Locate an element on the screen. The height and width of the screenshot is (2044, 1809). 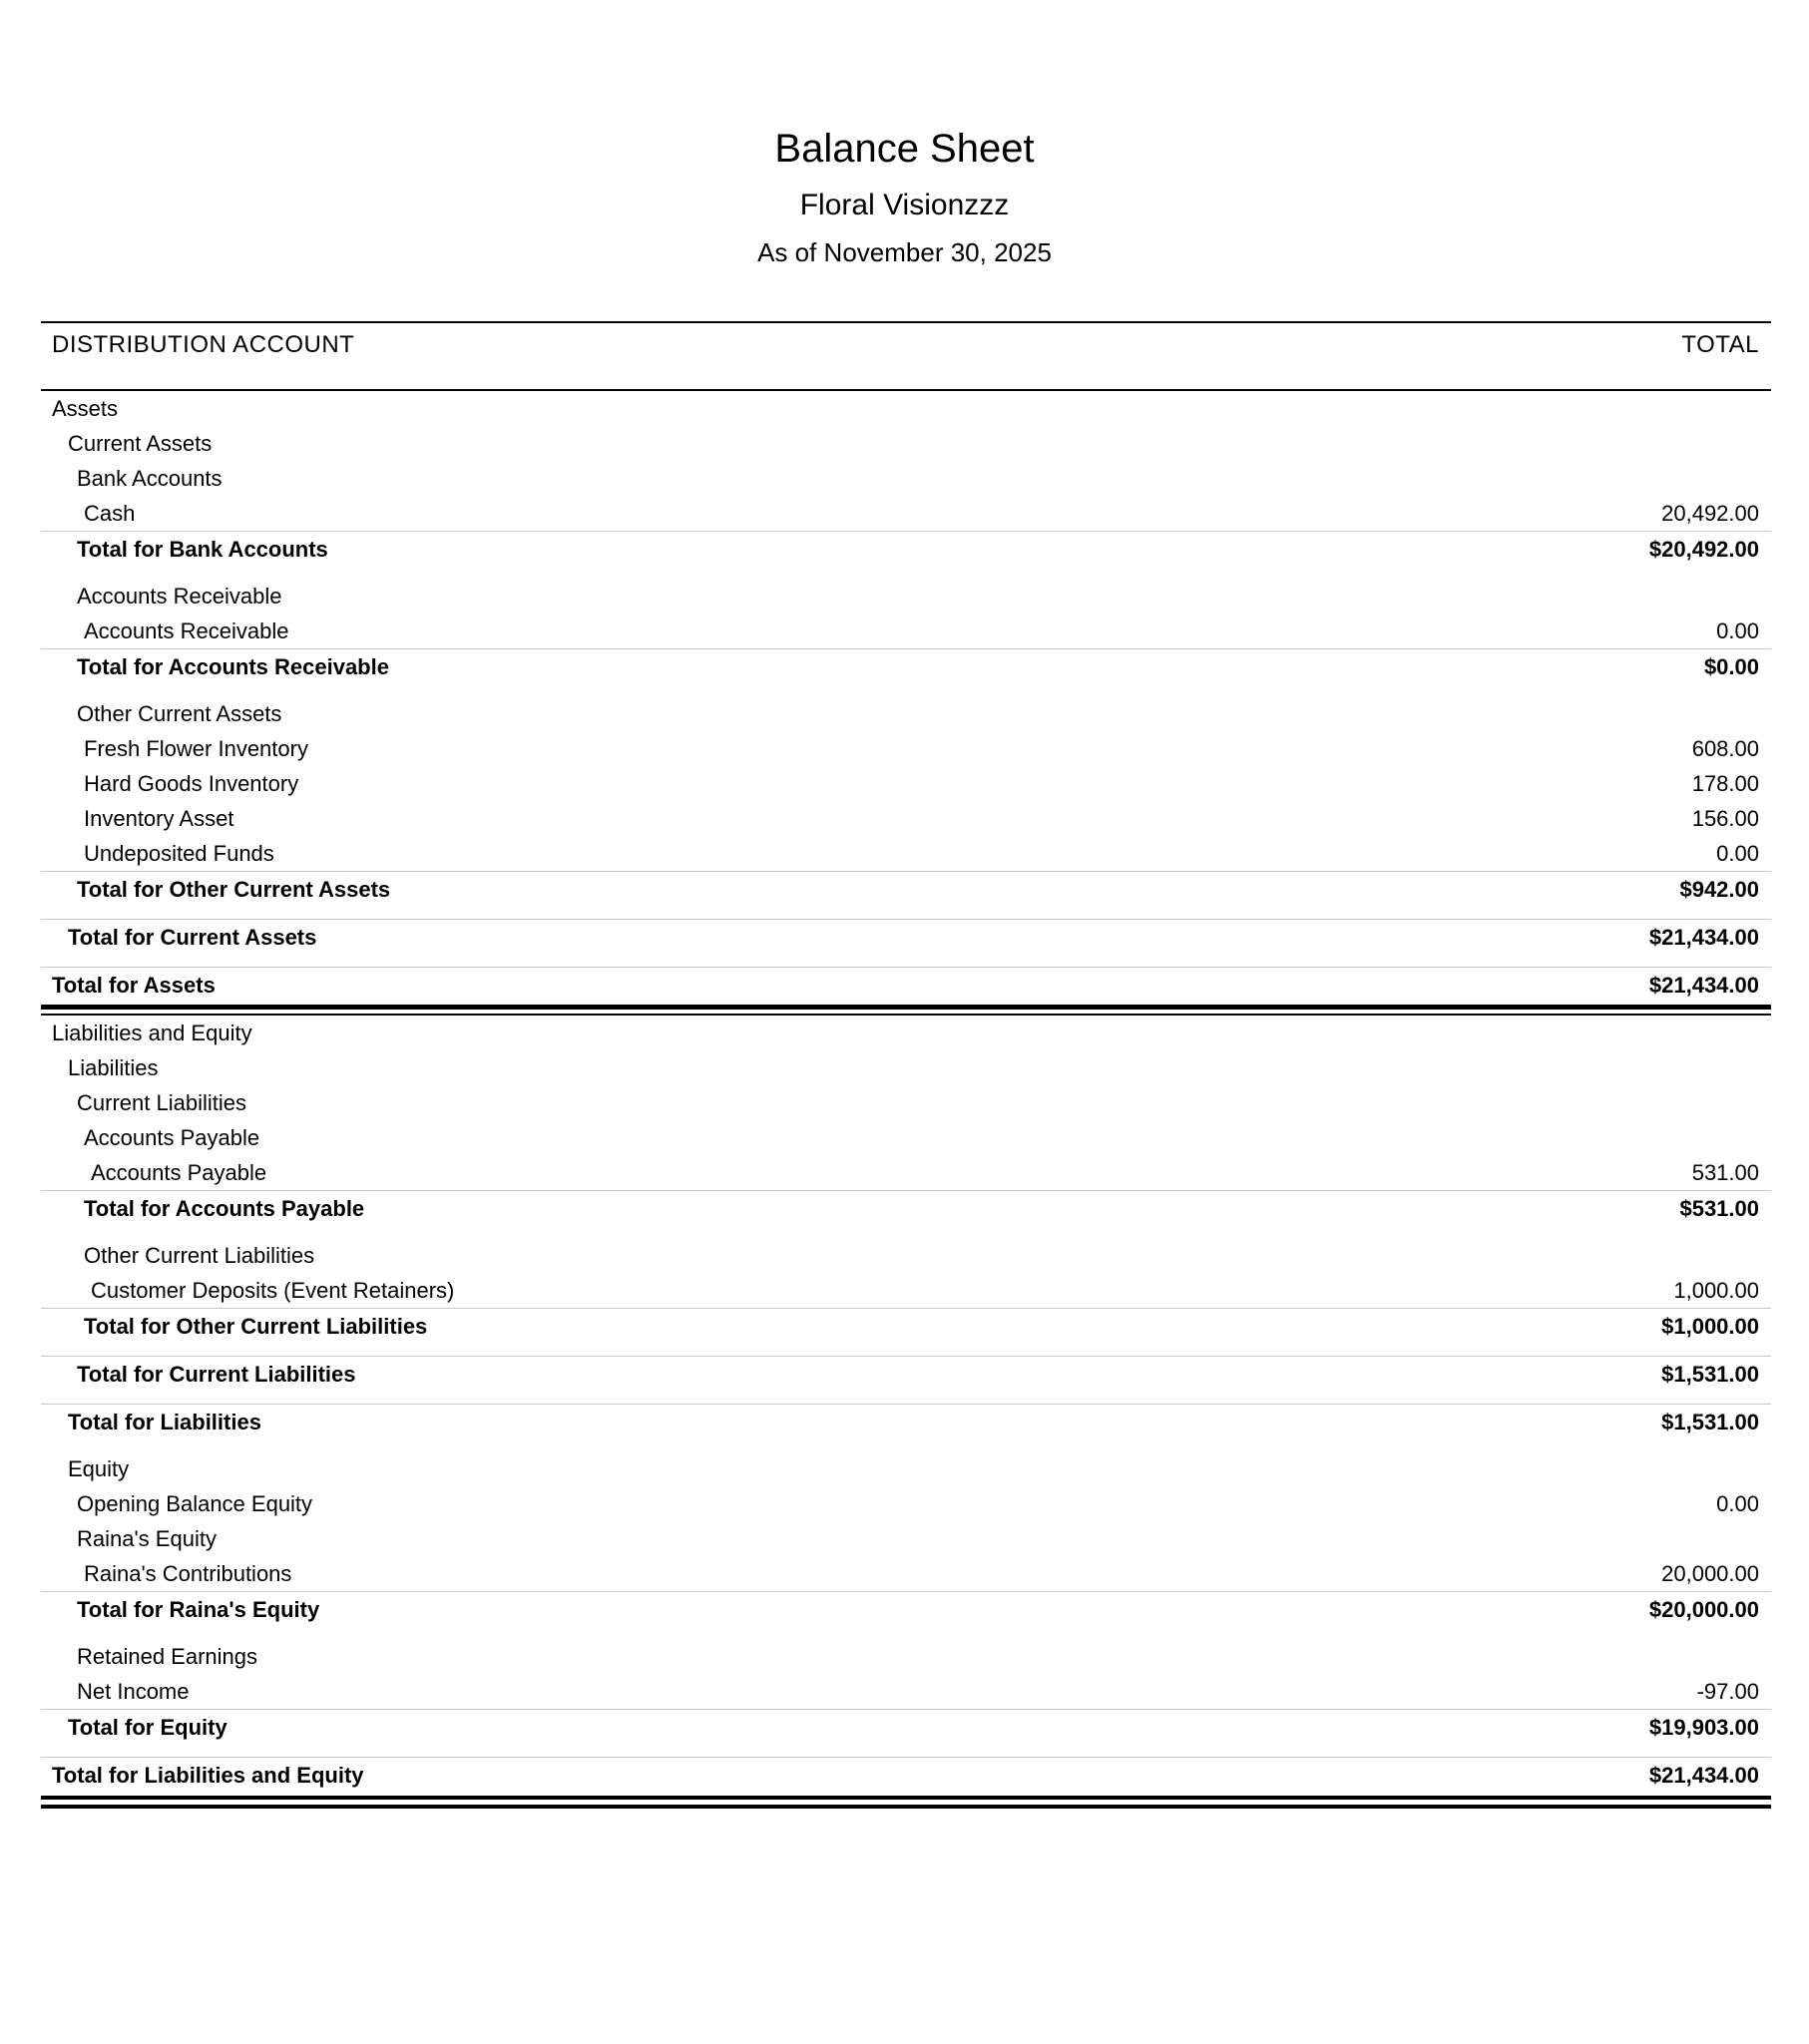
row-label: Total for Accounts Receivable is located at coordinates (233, 666).